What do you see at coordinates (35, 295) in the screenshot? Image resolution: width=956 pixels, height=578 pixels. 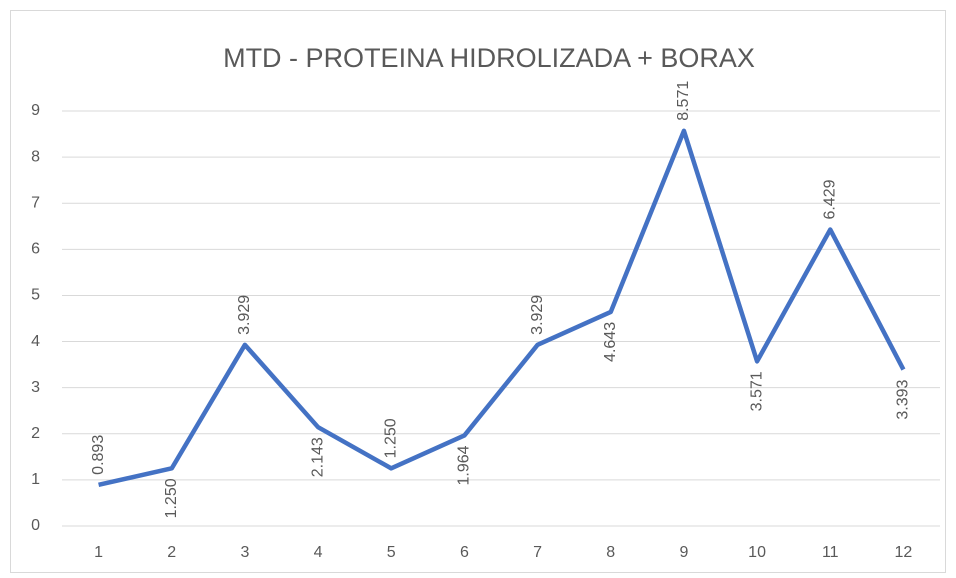 I see `y-tick-label: 5` at bounding box center [35, 295].